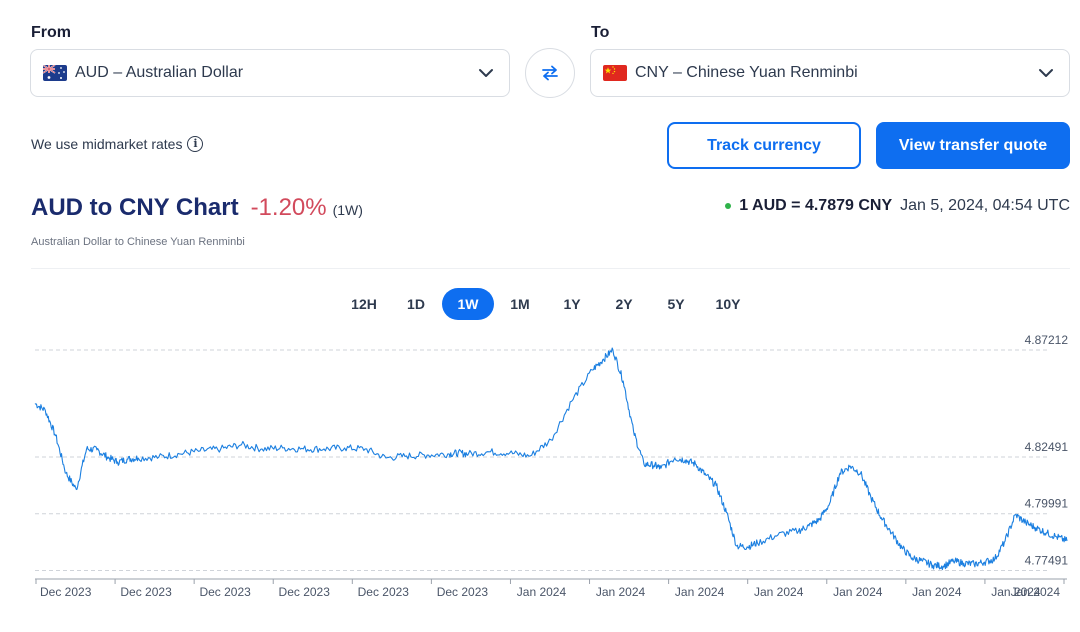 The height and width of the screenshot is (632, 1080). What do you see at coordinates (728, 304) in the screenshot?
I see `range-button-10y: 10Y` at bounding box center [728, 304].